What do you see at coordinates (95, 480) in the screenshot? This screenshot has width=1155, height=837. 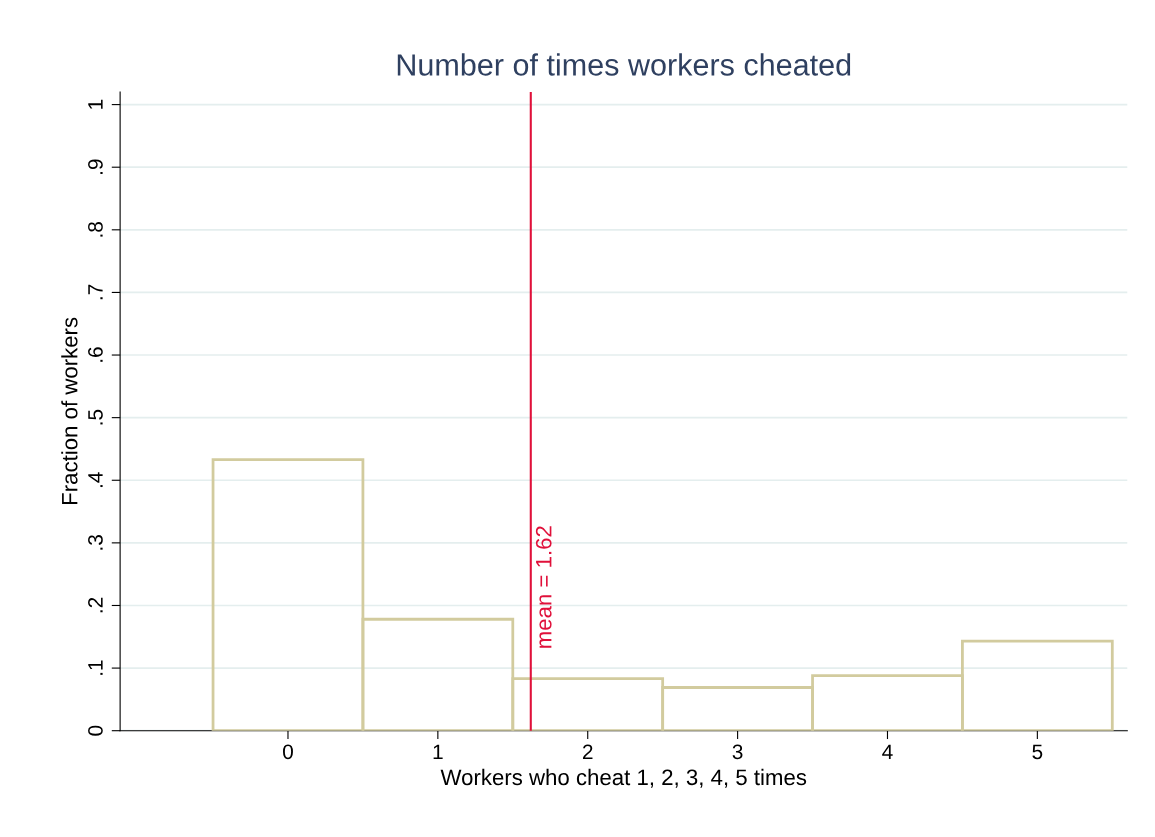 I see `y-tick-label: .4` at bounding box center [95, 480].